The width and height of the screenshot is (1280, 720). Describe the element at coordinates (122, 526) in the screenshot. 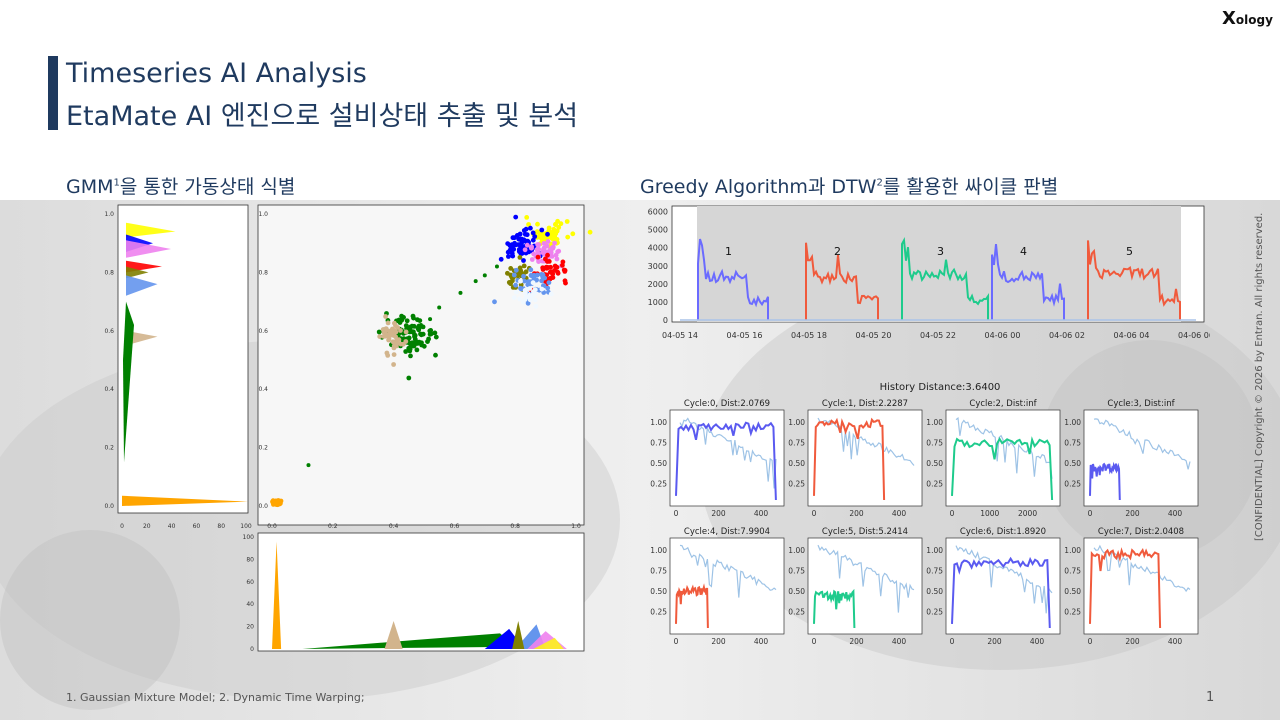

I see `y-marginal-x-tick: 0` at that location.